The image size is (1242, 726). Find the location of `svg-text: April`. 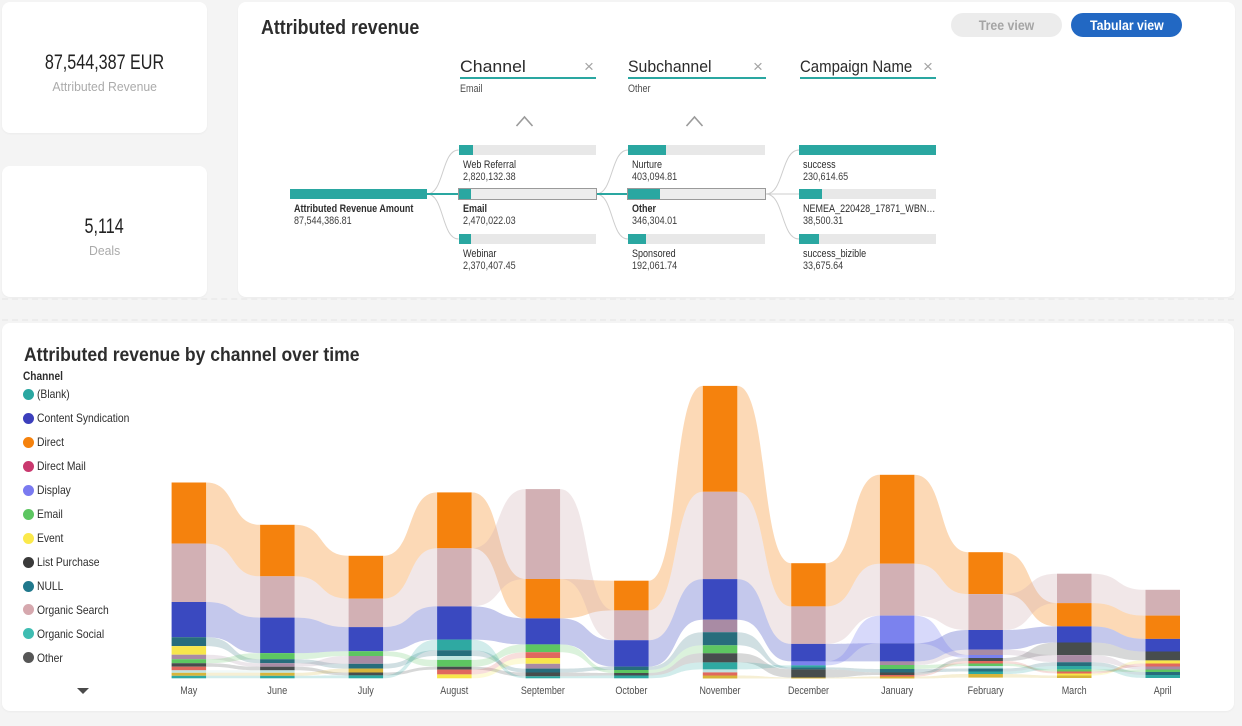

svg-text: April is located at coordinates (1163, 691).